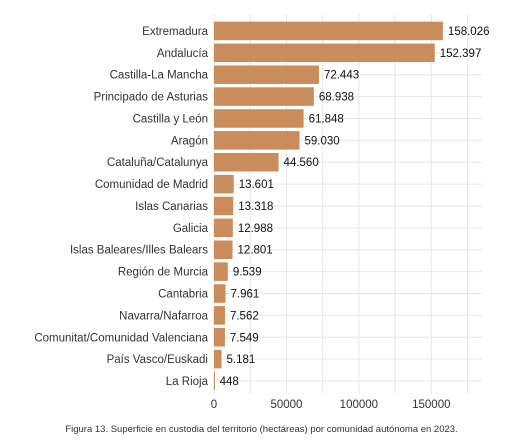 The image size is (523, 444). What do you see at coordinates (245, 295) in the screenshot?
I see `data-label: 7.961` at bounding box center [245, 295].